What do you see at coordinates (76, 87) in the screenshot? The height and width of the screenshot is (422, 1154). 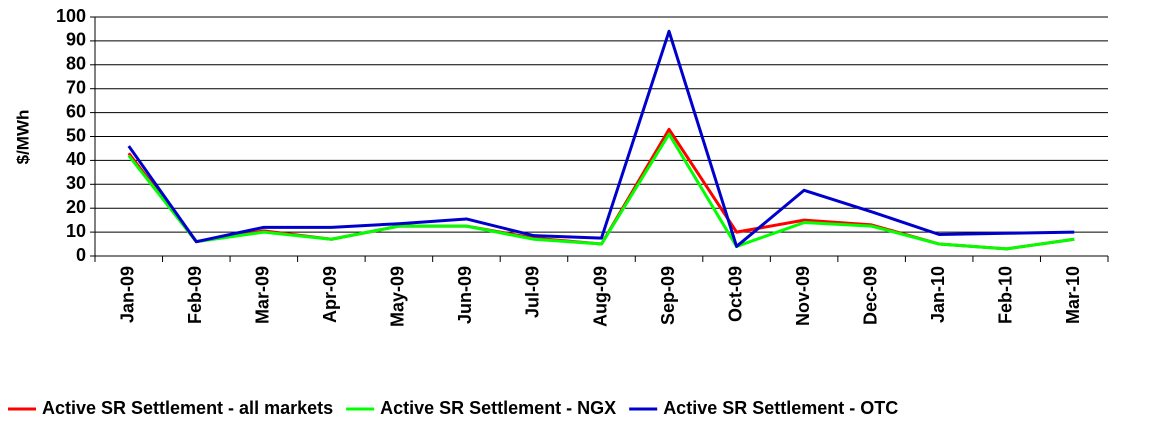 I see `y-tick-label: 70` at bounding box center [76, 87].